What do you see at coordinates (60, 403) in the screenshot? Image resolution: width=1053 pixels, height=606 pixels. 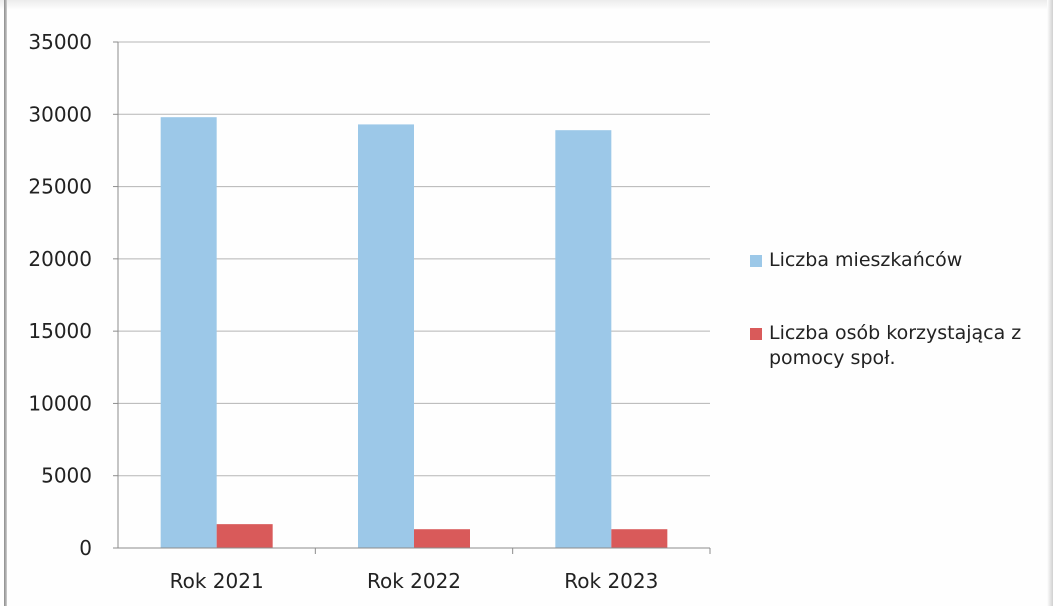 I see `y-tick-label: 10000` at bounding box center [60, 403].